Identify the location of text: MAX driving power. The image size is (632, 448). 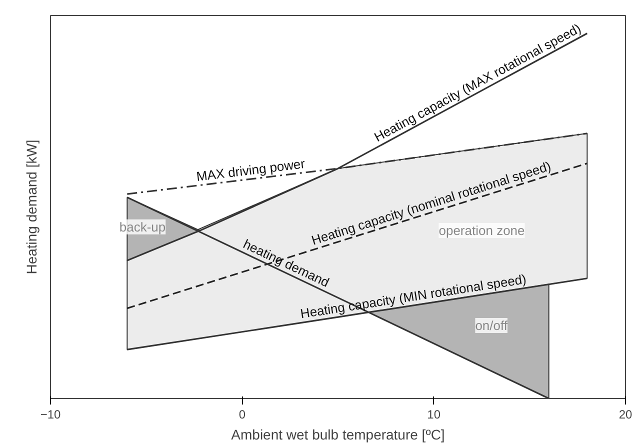
(251, 170).